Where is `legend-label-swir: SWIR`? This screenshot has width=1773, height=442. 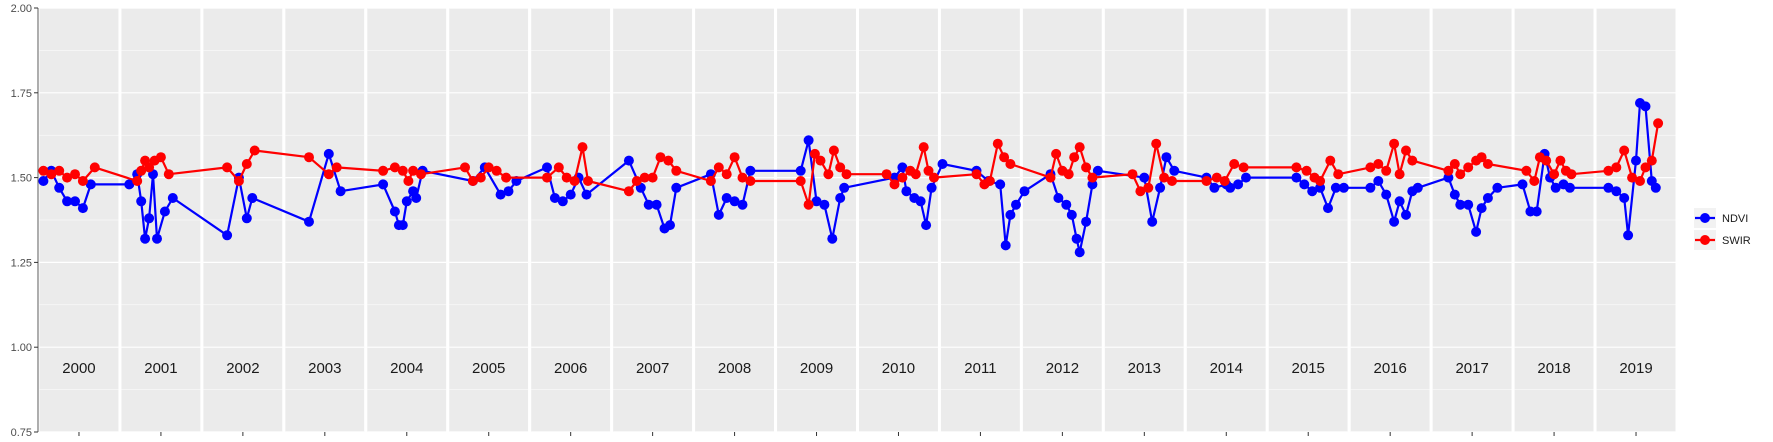
legend-label-swir: SWIR is located at coordinates (1736, 241).